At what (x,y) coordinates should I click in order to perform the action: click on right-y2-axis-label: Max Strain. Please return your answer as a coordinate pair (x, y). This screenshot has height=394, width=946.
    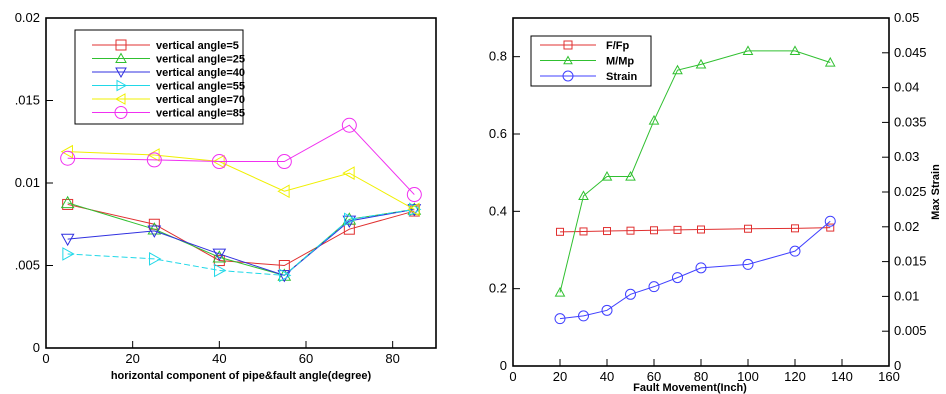
    Looking at the image, I should click on (936, 192).